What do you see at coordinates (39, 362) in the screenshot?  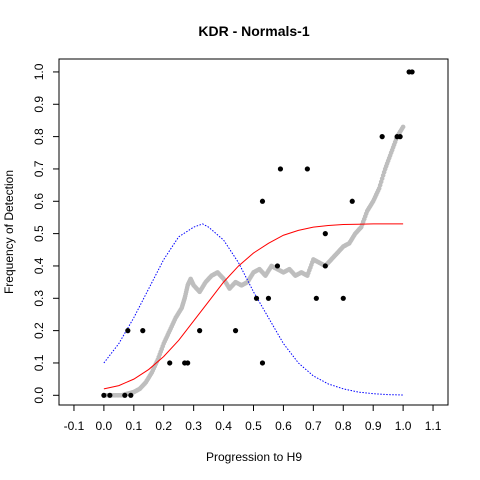 I see `y-tick-label: 0.1` at bounding box center [39, 362].